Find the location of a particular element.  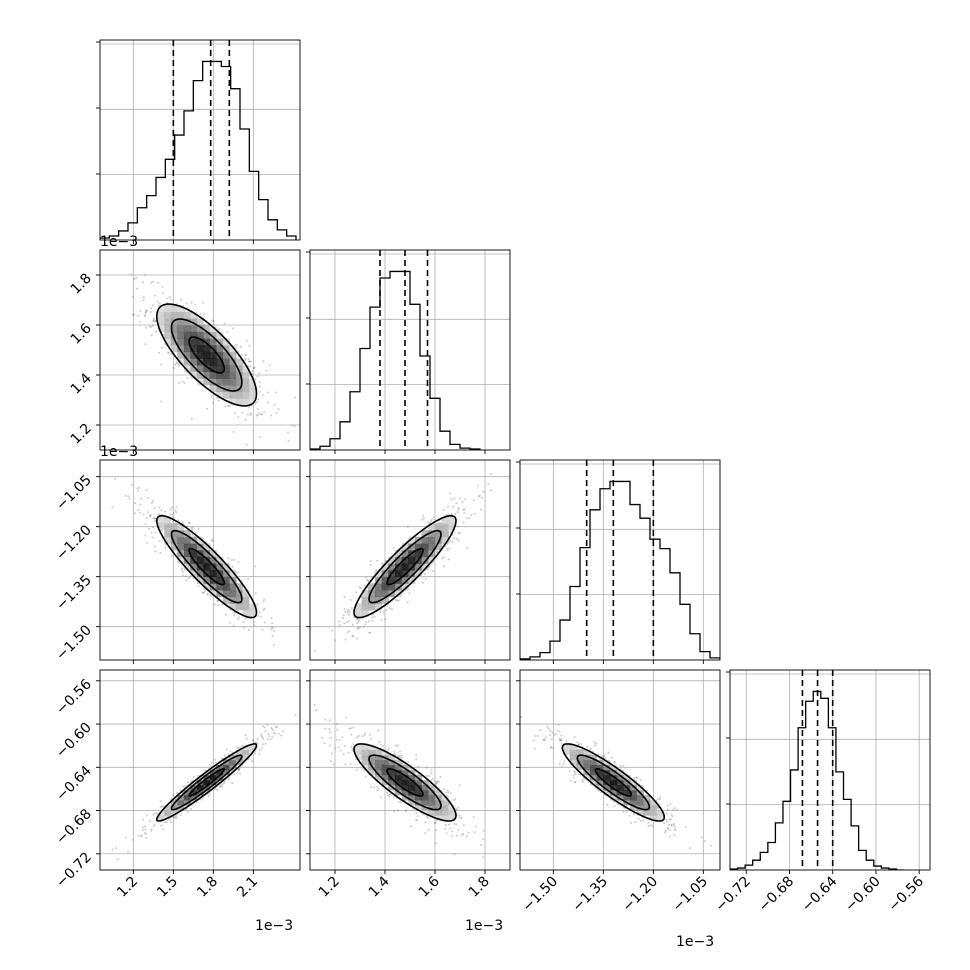

y-tick-label: −0.60 is located at coordinates (74, 741).